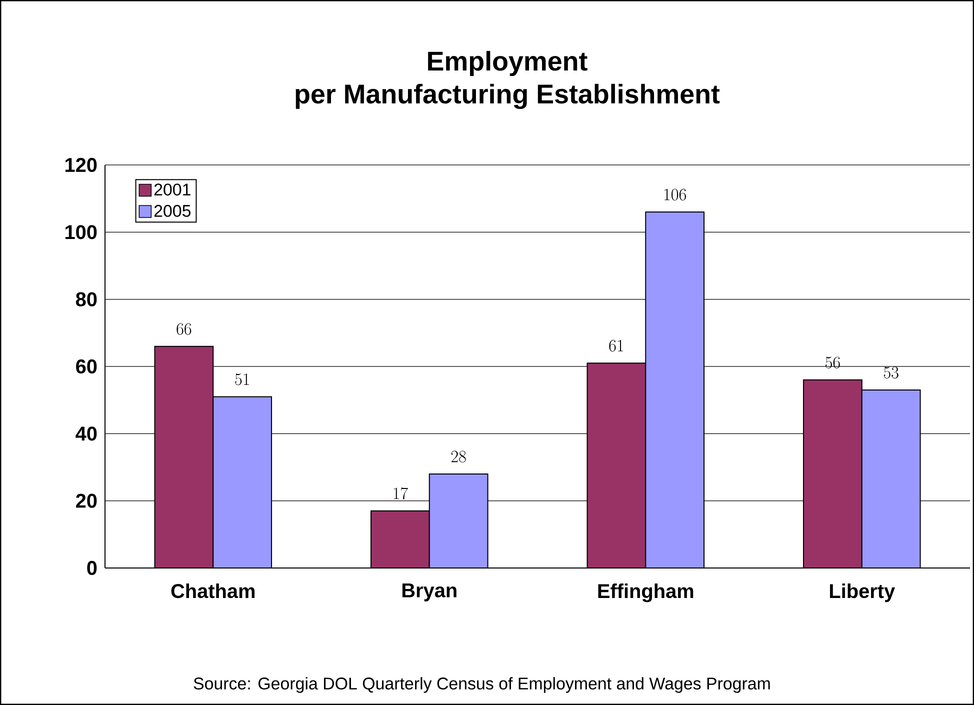  I want to click on x-tick-label: Bryan, so click(429, 593).